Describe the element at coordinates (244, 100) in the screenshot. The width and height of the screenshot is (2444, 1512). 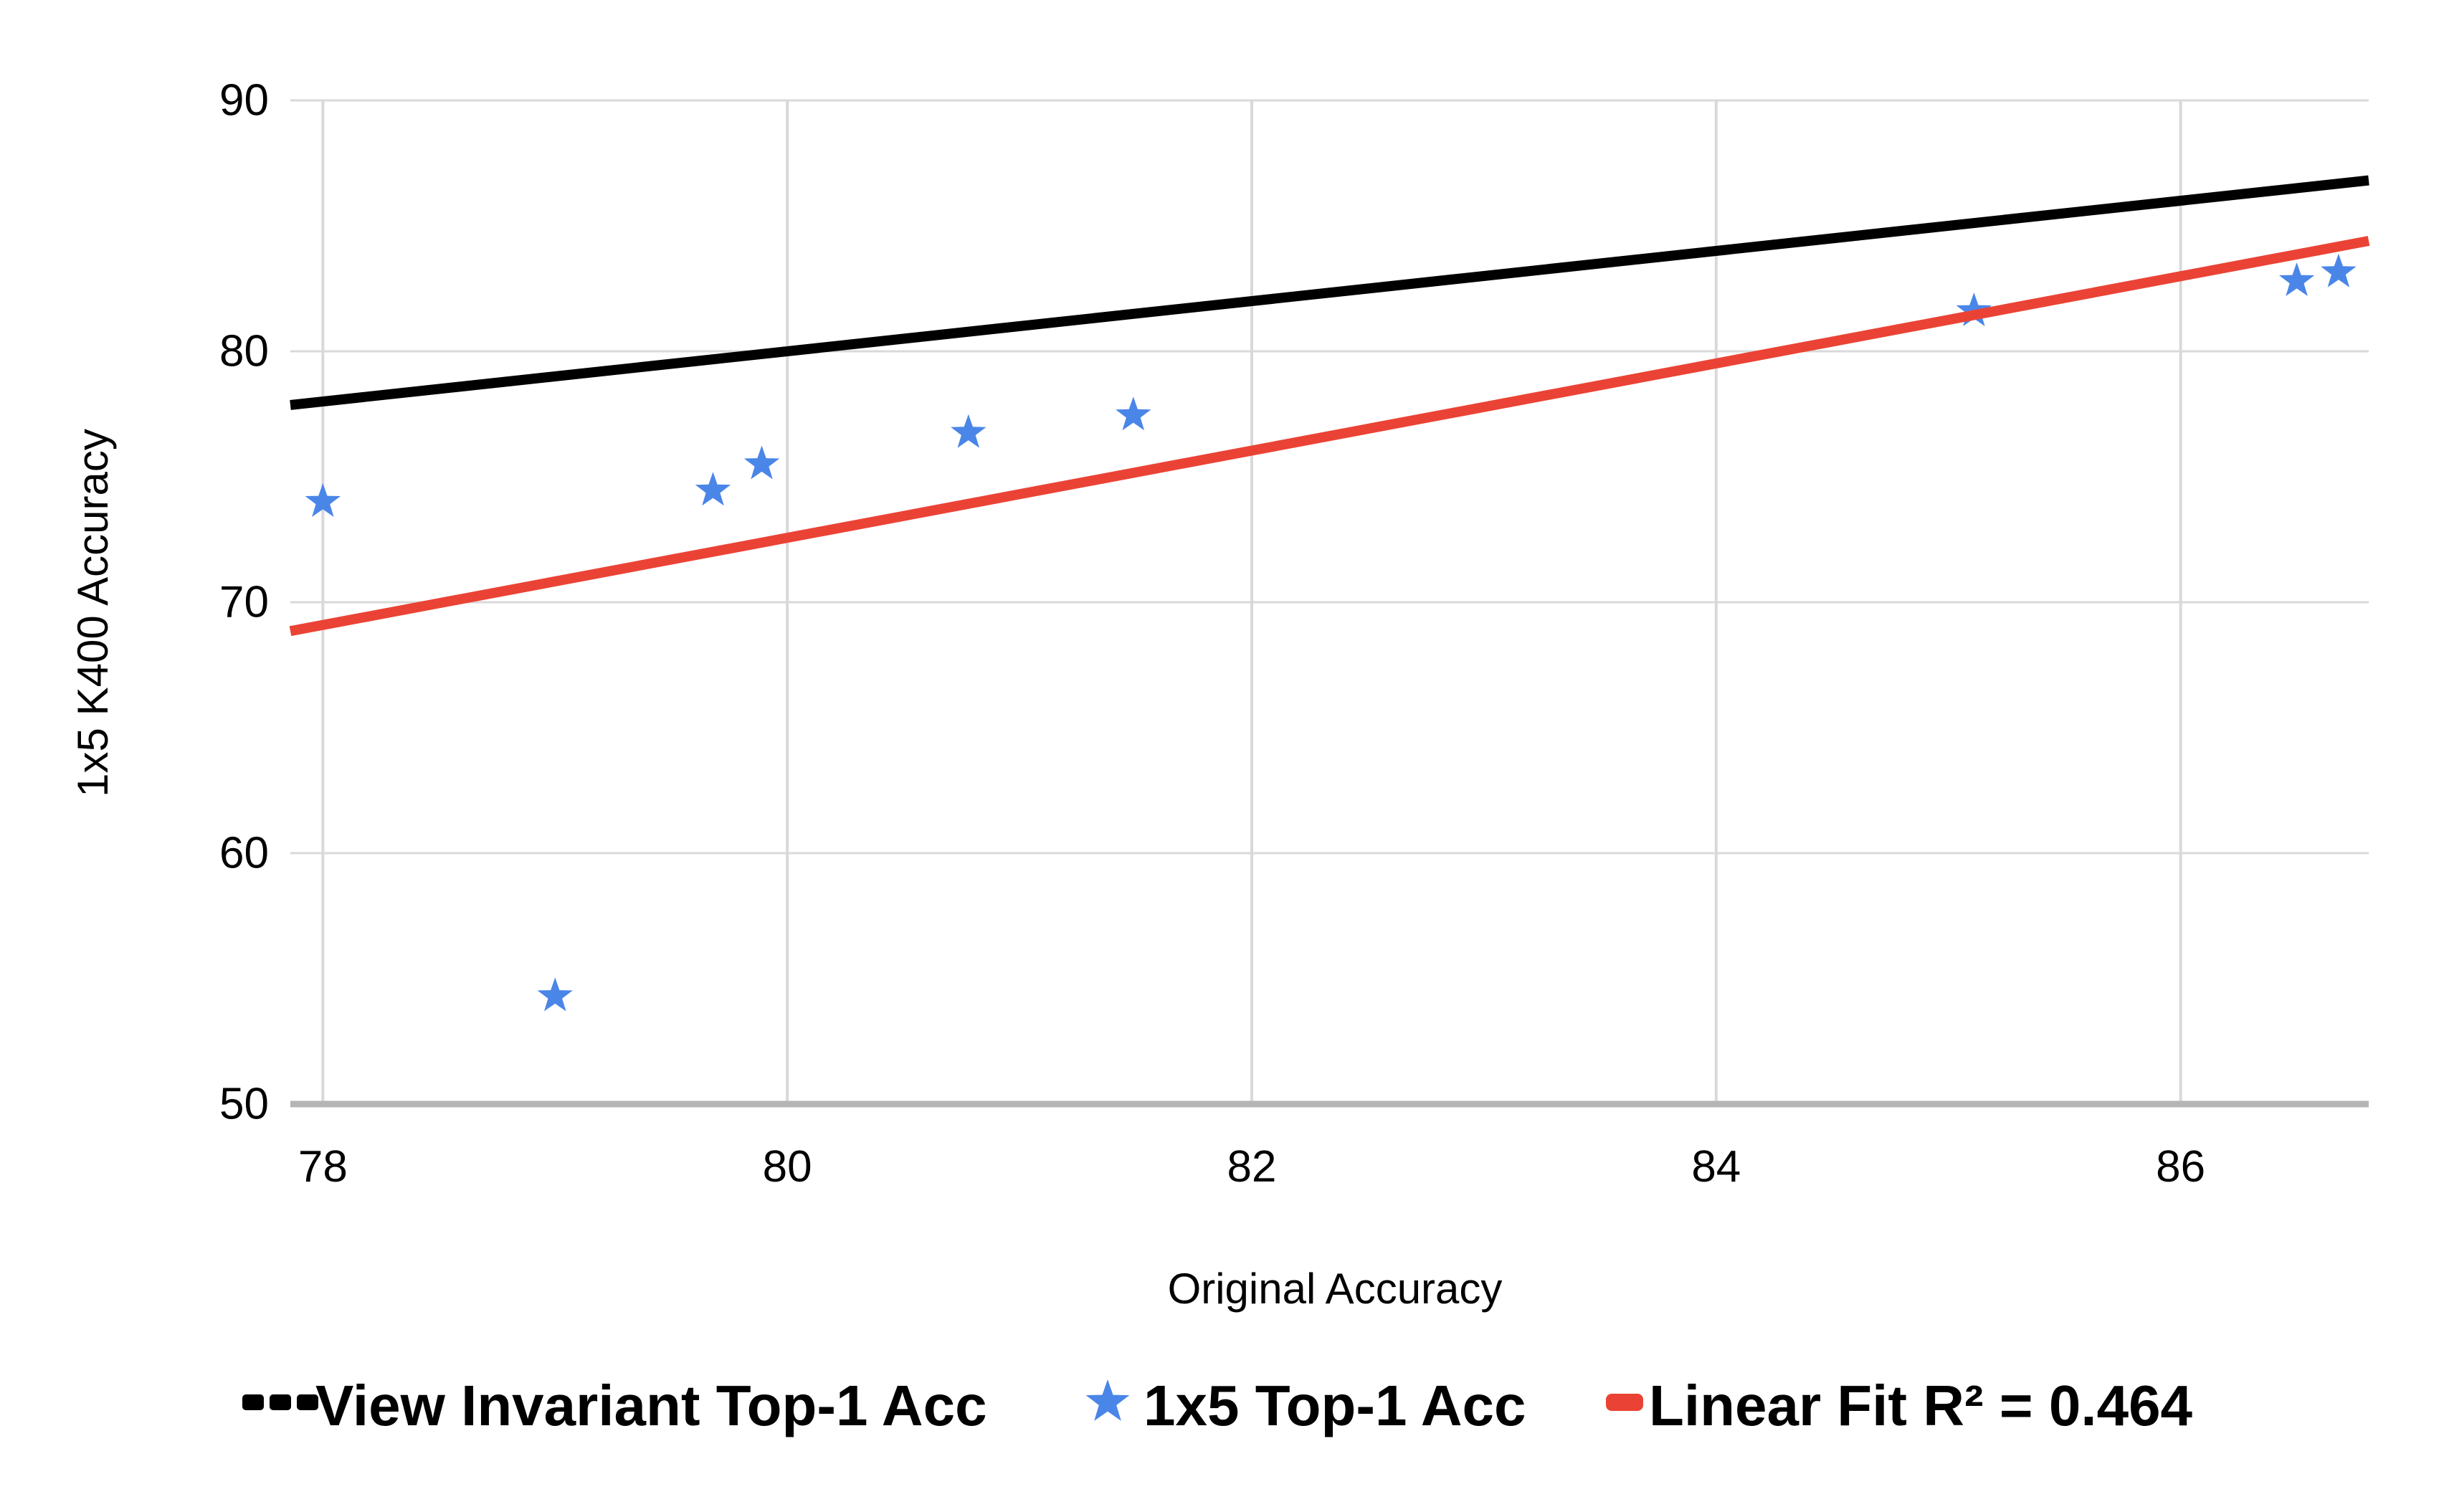
I see `y-tick-label-90: 90` at that location.